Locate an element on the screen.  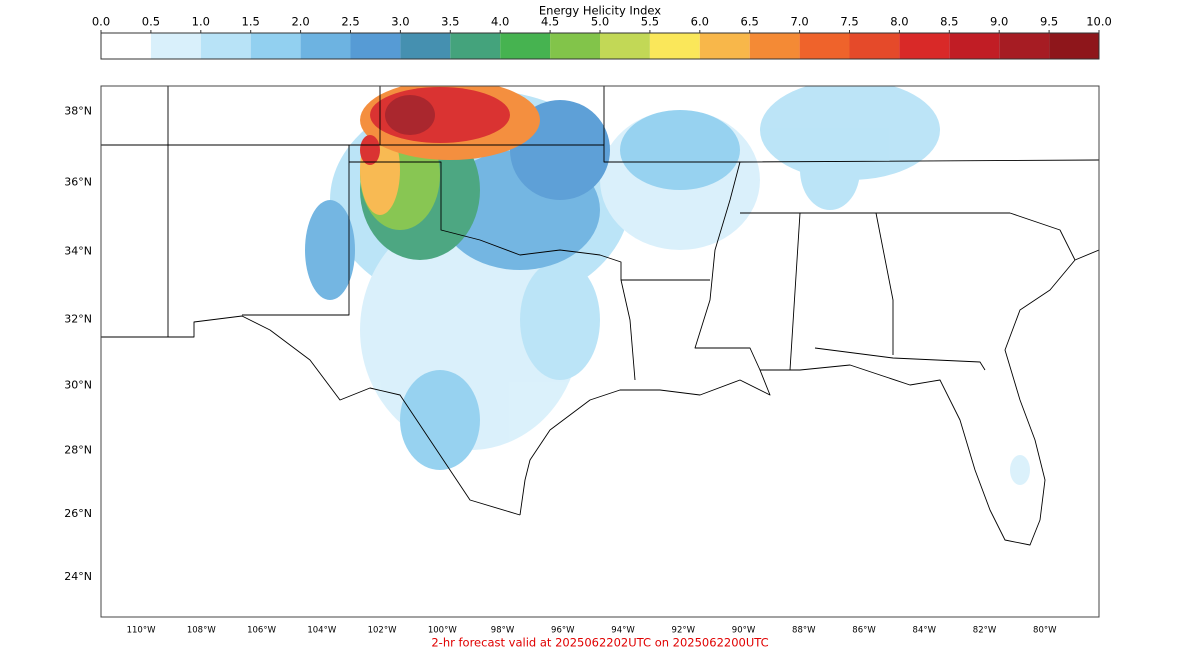
lon-label: 84°W is located at coordinates (925, 631).